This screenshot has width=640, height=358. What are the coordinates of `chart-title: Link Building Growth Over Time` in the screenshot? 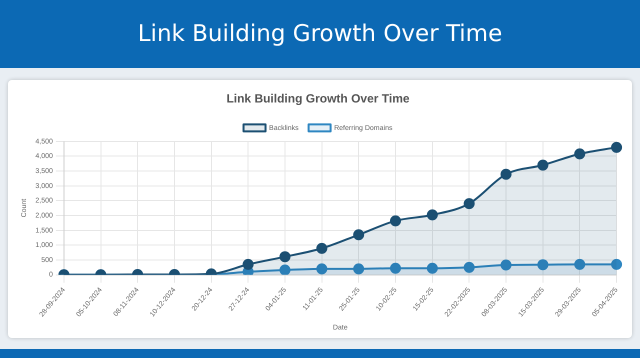 It's located at (318, 99).